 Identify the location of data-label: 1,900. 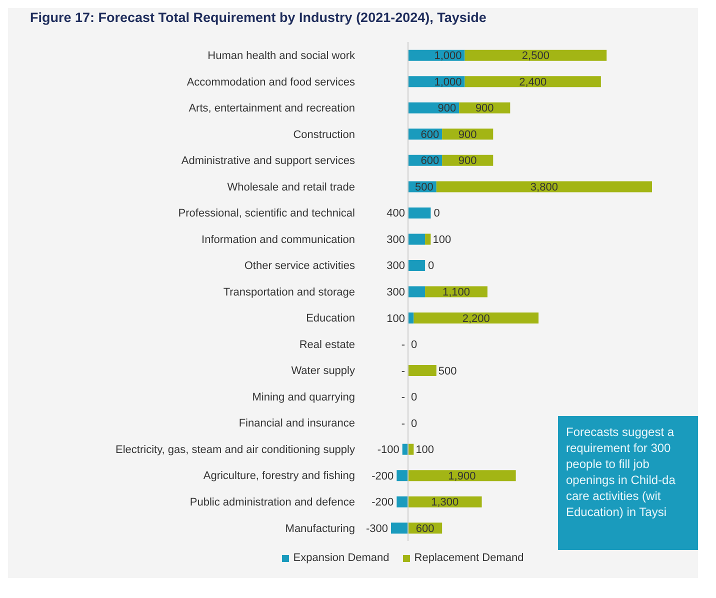
(462, 476).